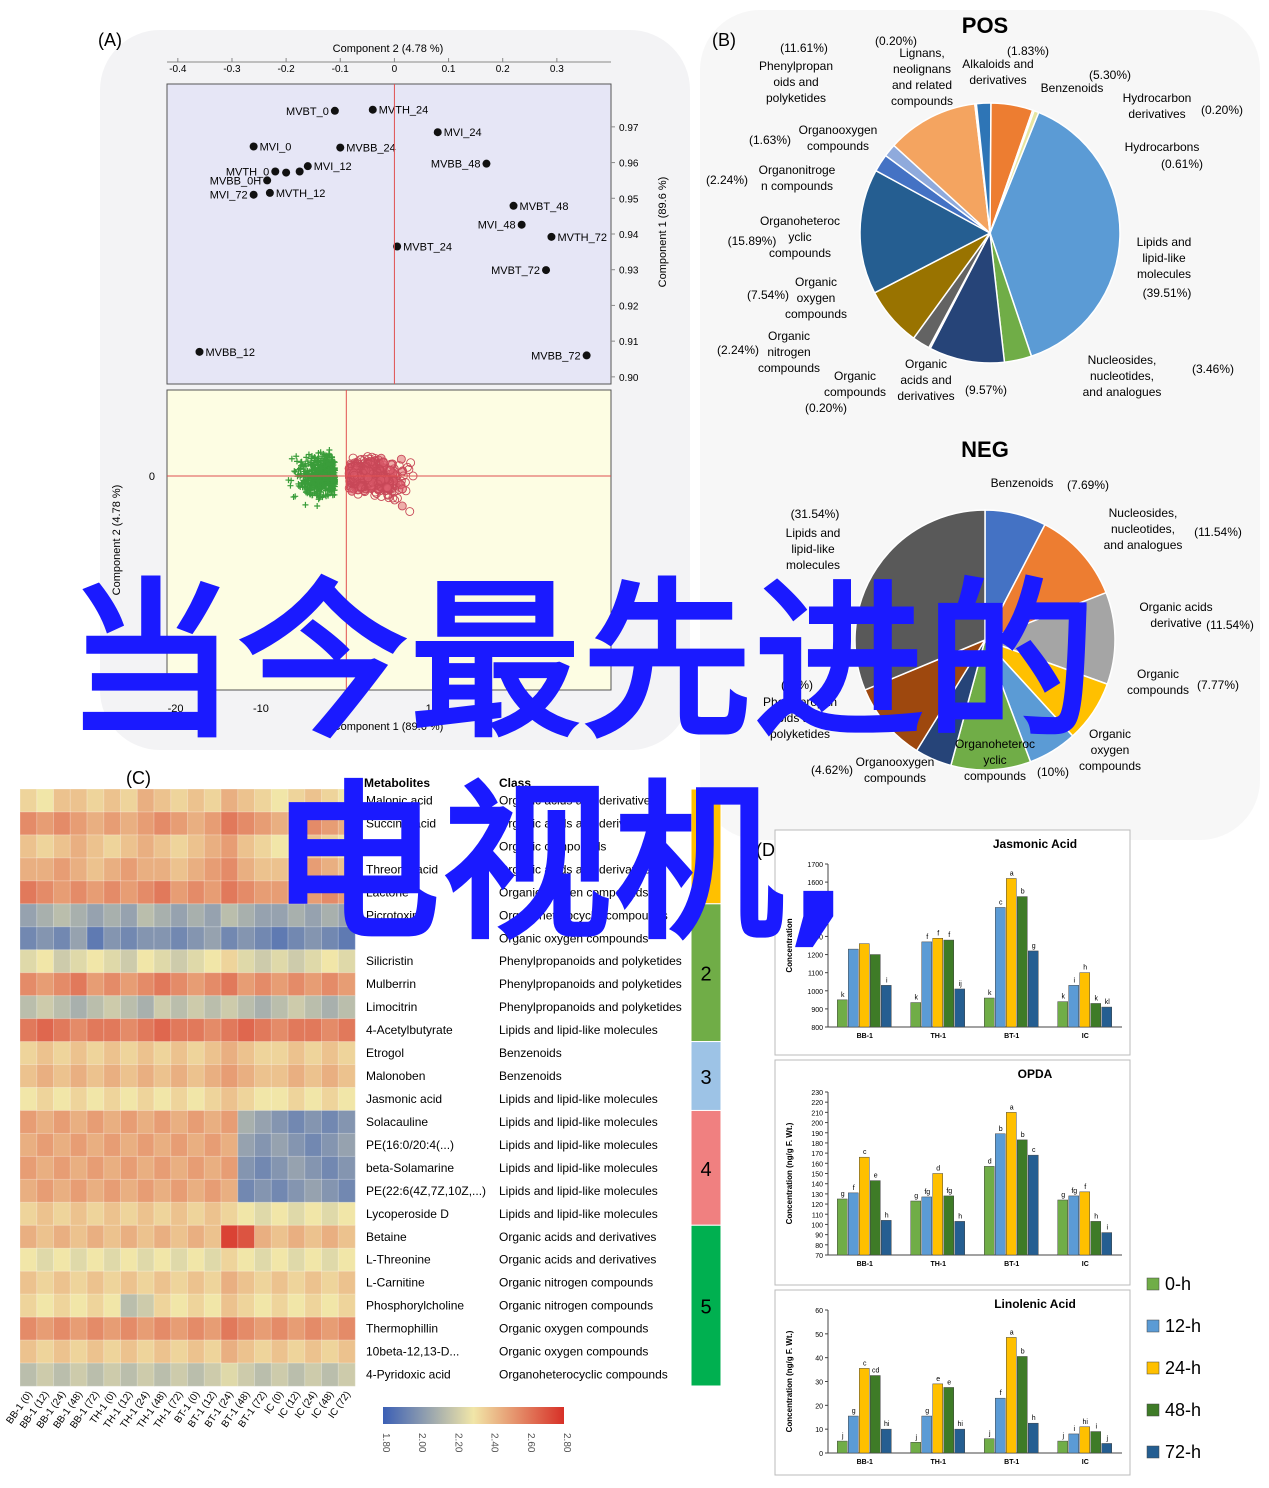 This screenshot has height=1488, width=1269. What do you see at coordinates (1049, 638) in the screenshot?
I see `pie-slice` at bounding box center [1049, 638].